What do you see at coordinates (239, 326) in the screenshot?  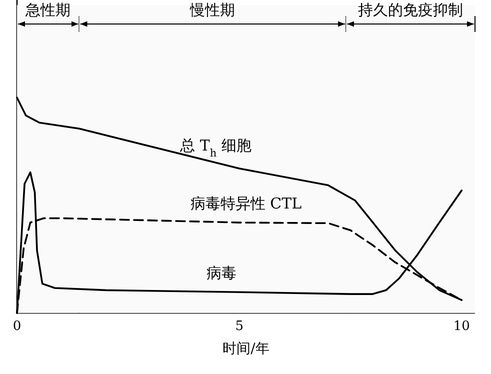 I see `x-tick-label: 5` at bounding box center [239, 326].